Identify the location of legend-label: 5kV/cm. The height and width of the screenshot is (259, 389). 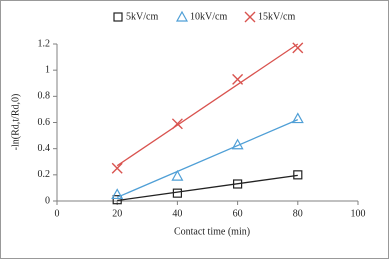
(142, 16).